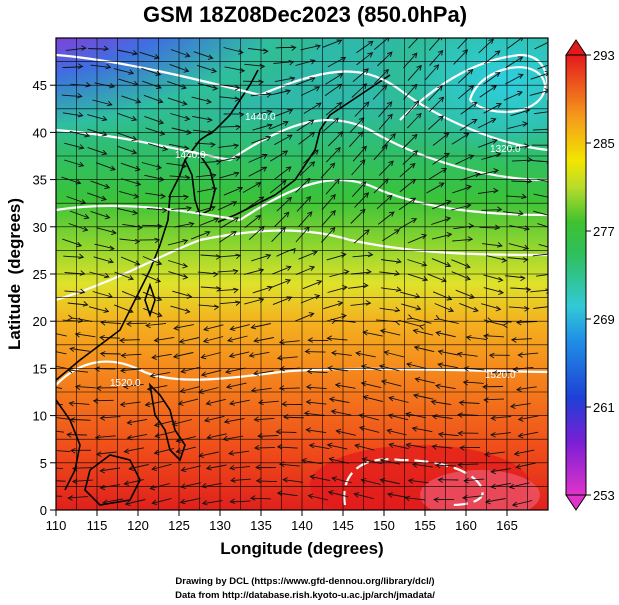 The height and width of the screenshot is (605, 619). I want to click on colorbar-bottom-arrow, so click(576, 502).